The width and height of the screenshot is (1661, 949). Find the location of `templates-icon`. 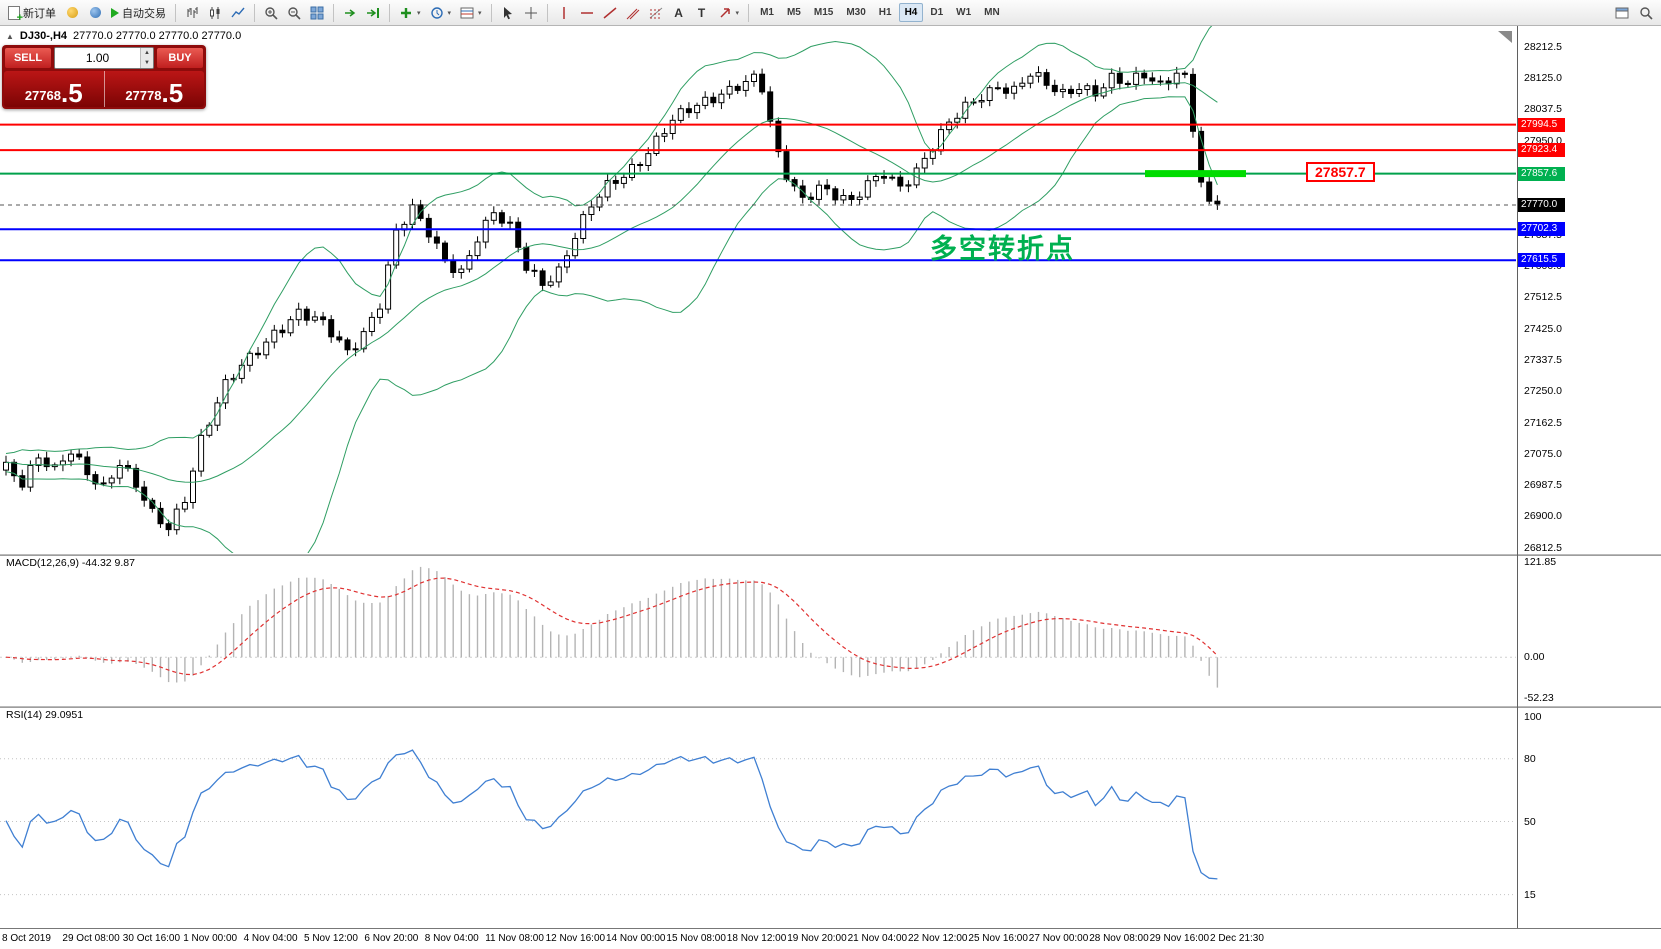

templates-icon is located at coordinates (467, 13).